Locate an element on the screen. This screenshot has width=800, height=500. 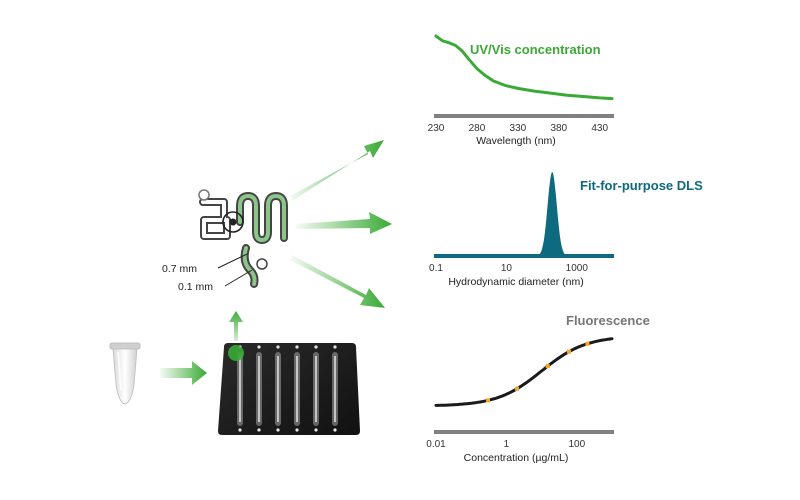
uvvis-x-axis is located at coordinates (524, 116).